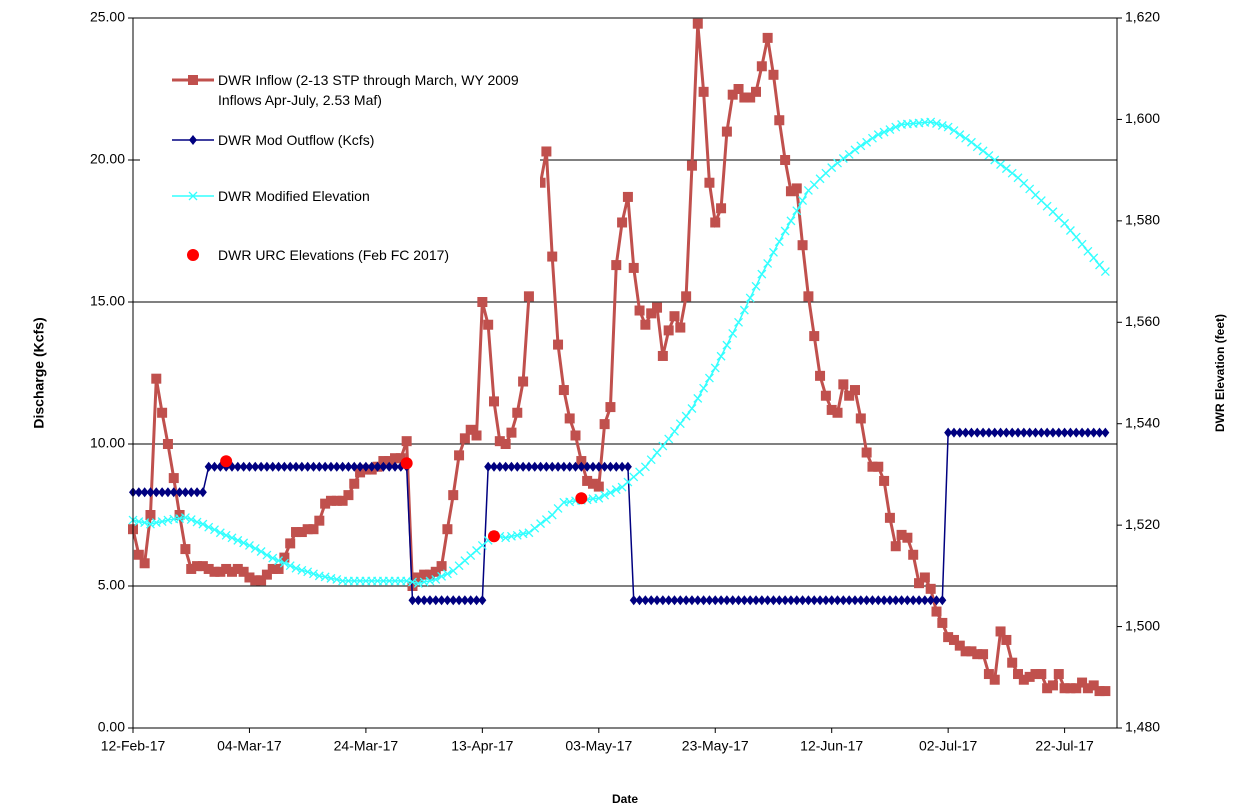  What do you see at coordinates (1142, 524) in the screenshot?
I see `y2-tick-label: 1,520` at bounding box center [1142, 524].